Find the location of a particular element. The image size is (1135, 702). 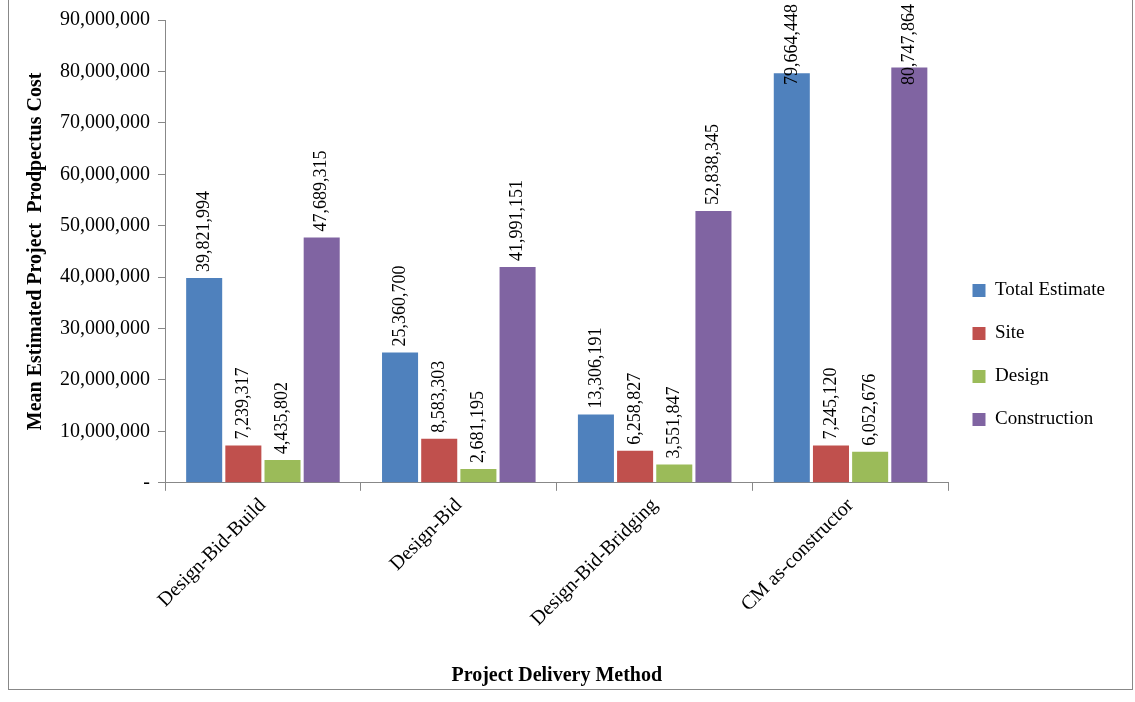

legend-label: Site is located at coordinates (1010, 332).